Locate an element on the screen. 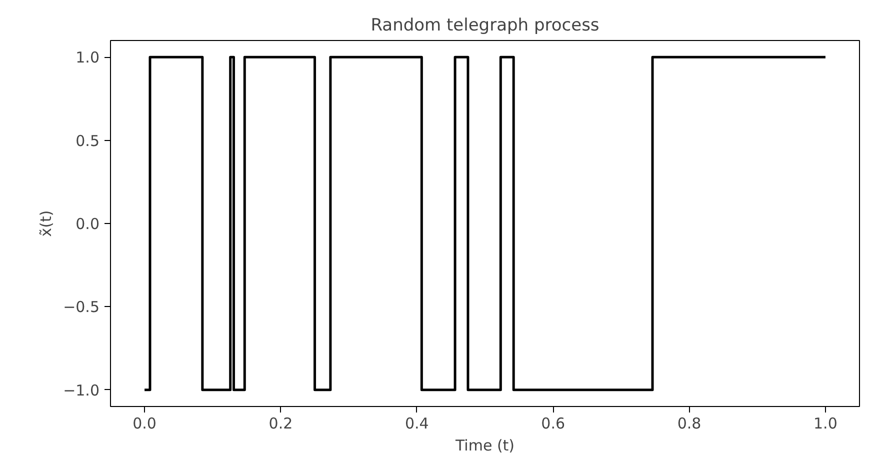 This screenshot has height=476, width=879. y-axis-title: x̃(t) is located at coordinates (46, 223).